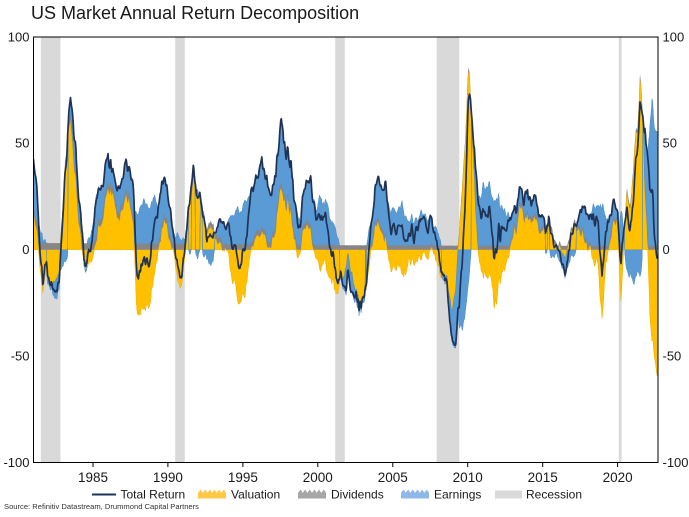 This screenshot has height=517, width=689. Describe the element at coordinates (153, 495) in the screenshot. I see `svg-text: Total Return` at that location.